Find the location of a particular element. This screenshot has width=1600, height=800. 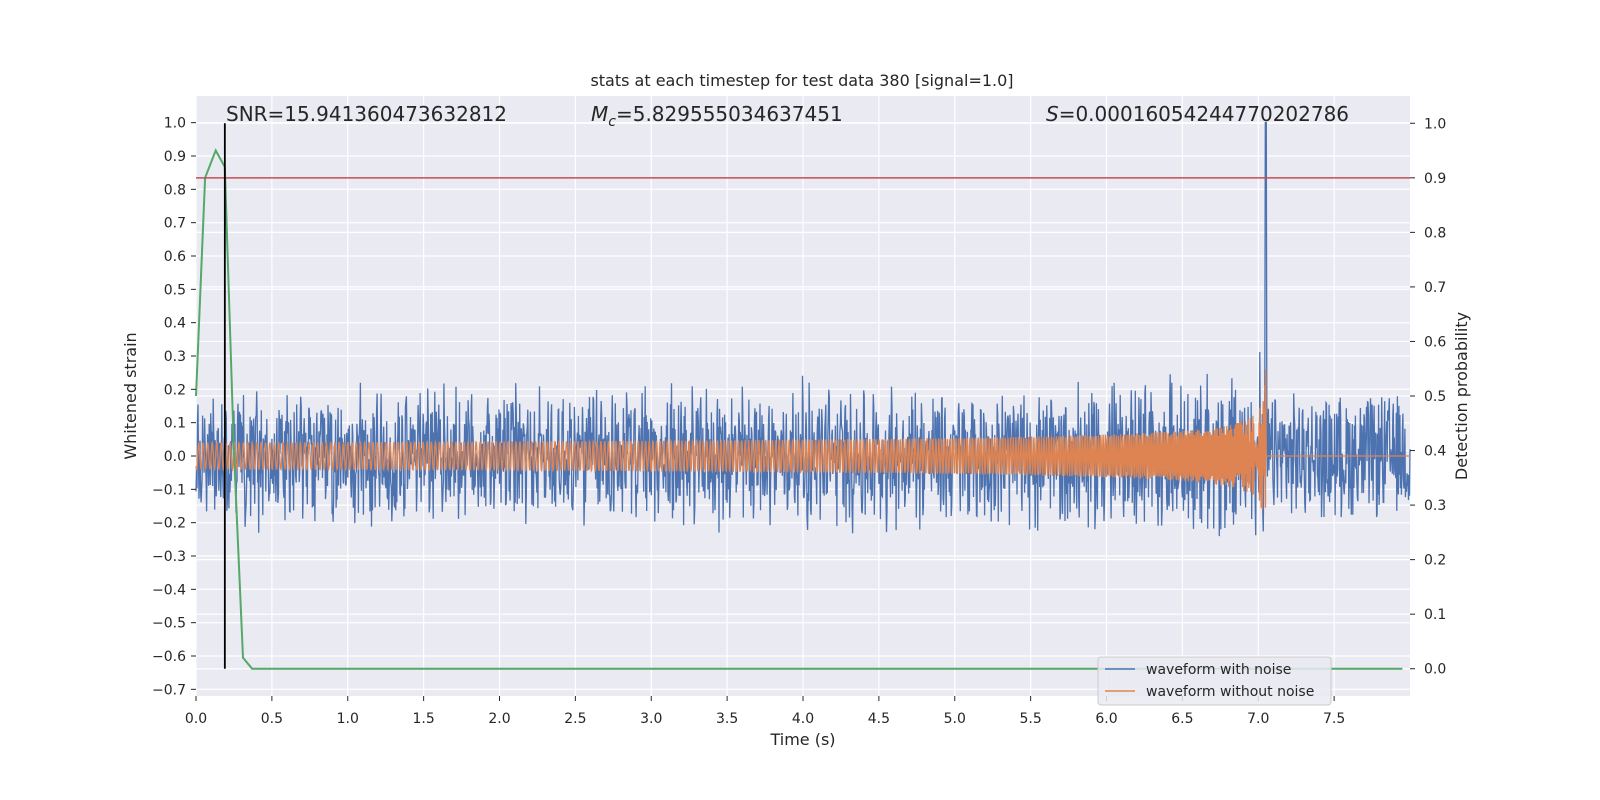

s-annotation: S=0.00016054244770202786 is located at coordinates (1197, 114).